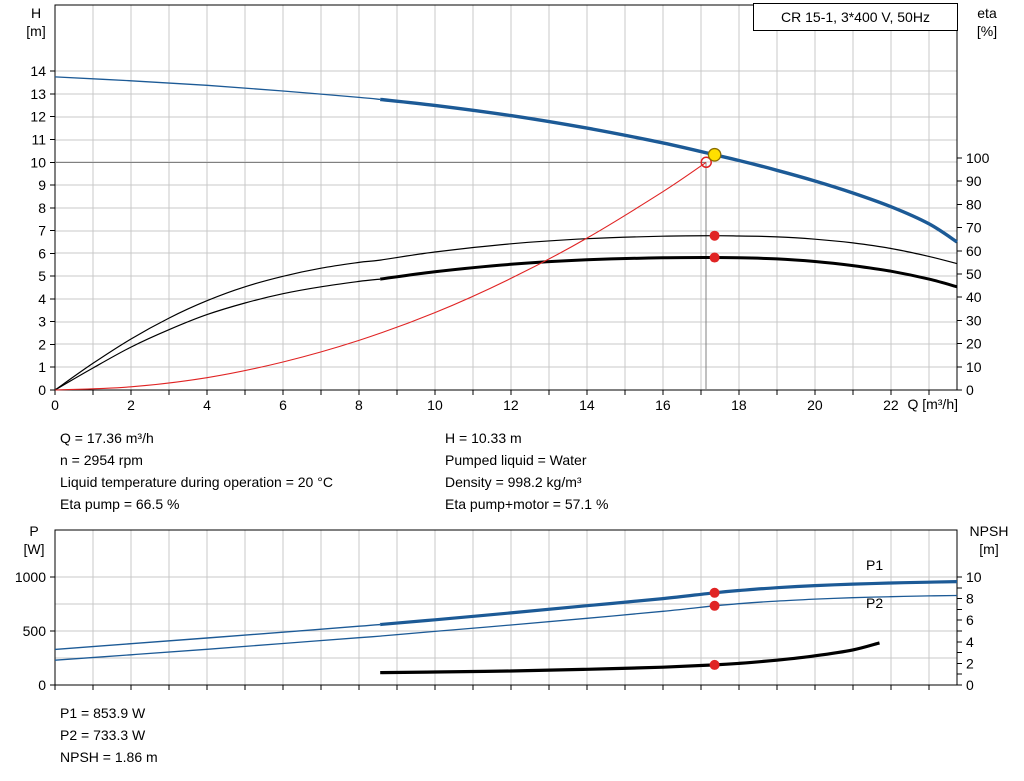  What do you see at coordinates (35, 631) in the screenshot?
I see `tick-label-left: 500` at bounding box center [35, 631].